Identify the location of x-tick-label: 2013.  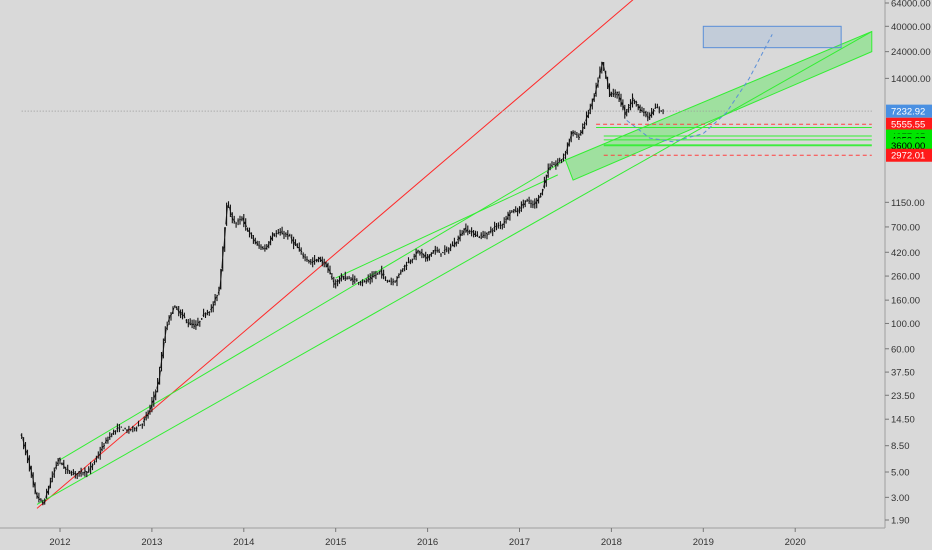
(151, 542).